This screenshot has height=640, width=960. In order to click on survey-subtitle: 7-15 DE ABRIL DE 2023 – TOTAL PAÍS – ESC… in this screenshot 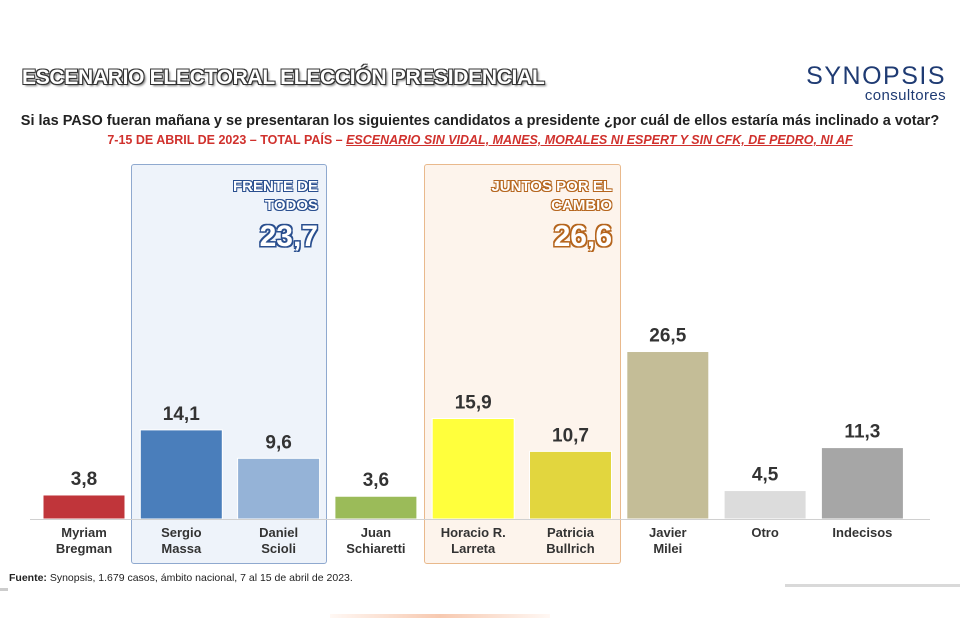, I will do `click(480, 140)`.